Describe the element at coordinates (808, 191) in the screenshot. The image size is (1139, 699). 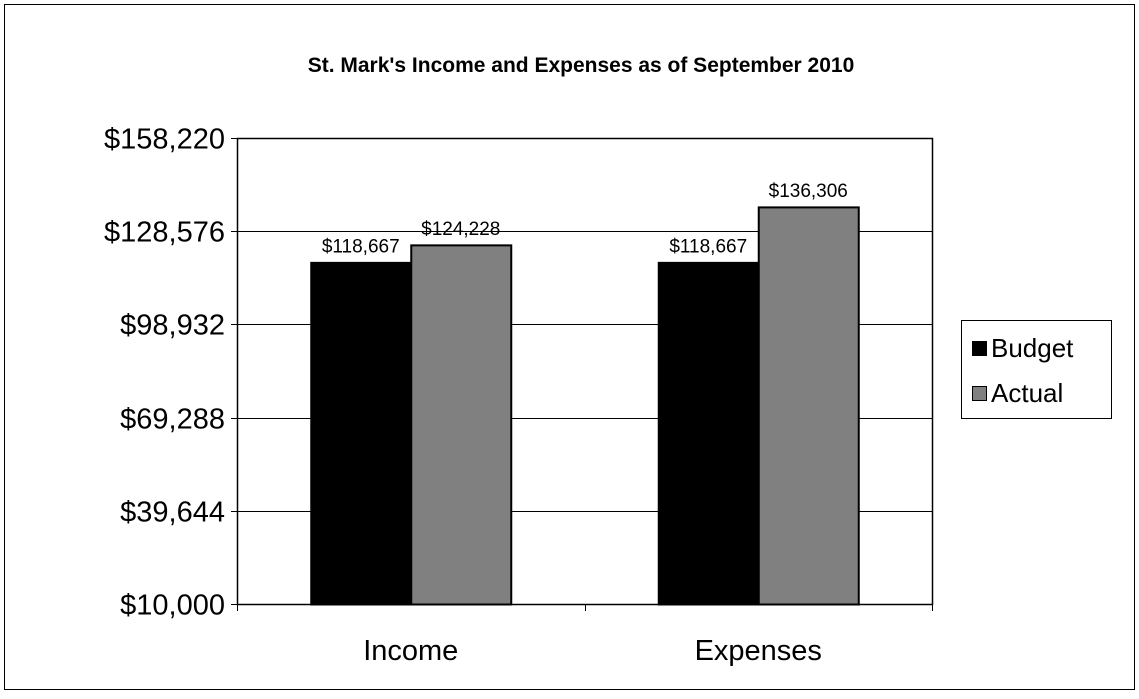
I see `data-label: $136,306` at that location.